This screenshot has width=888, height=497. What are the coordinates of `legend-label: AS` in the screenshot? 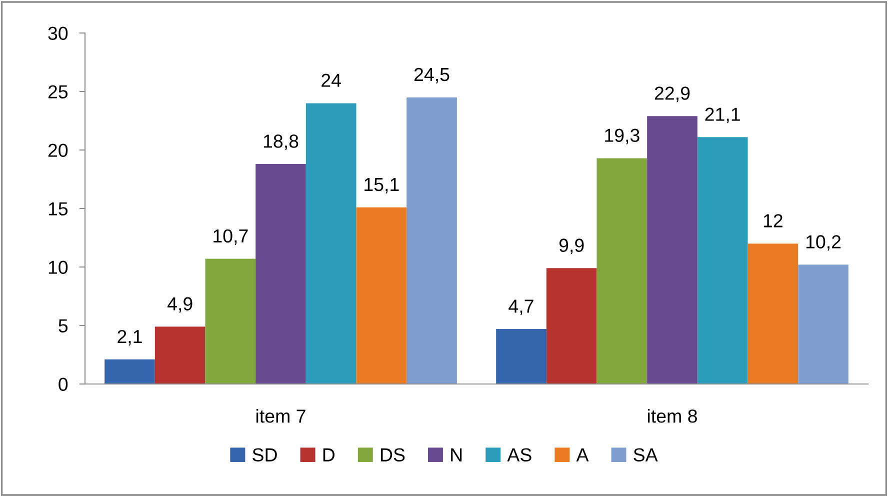 It's located at (519, 455).